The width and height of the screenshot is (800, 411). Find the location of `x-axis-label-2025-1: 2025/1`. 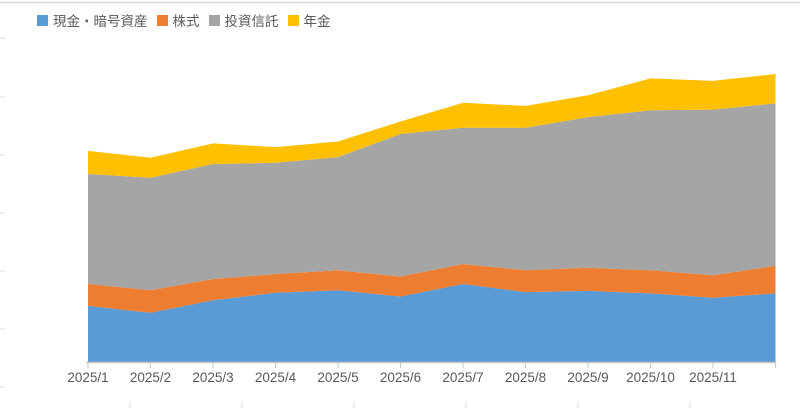

x-axis-label-2025-1: 2025/1 is located at coordinates (87, 377).